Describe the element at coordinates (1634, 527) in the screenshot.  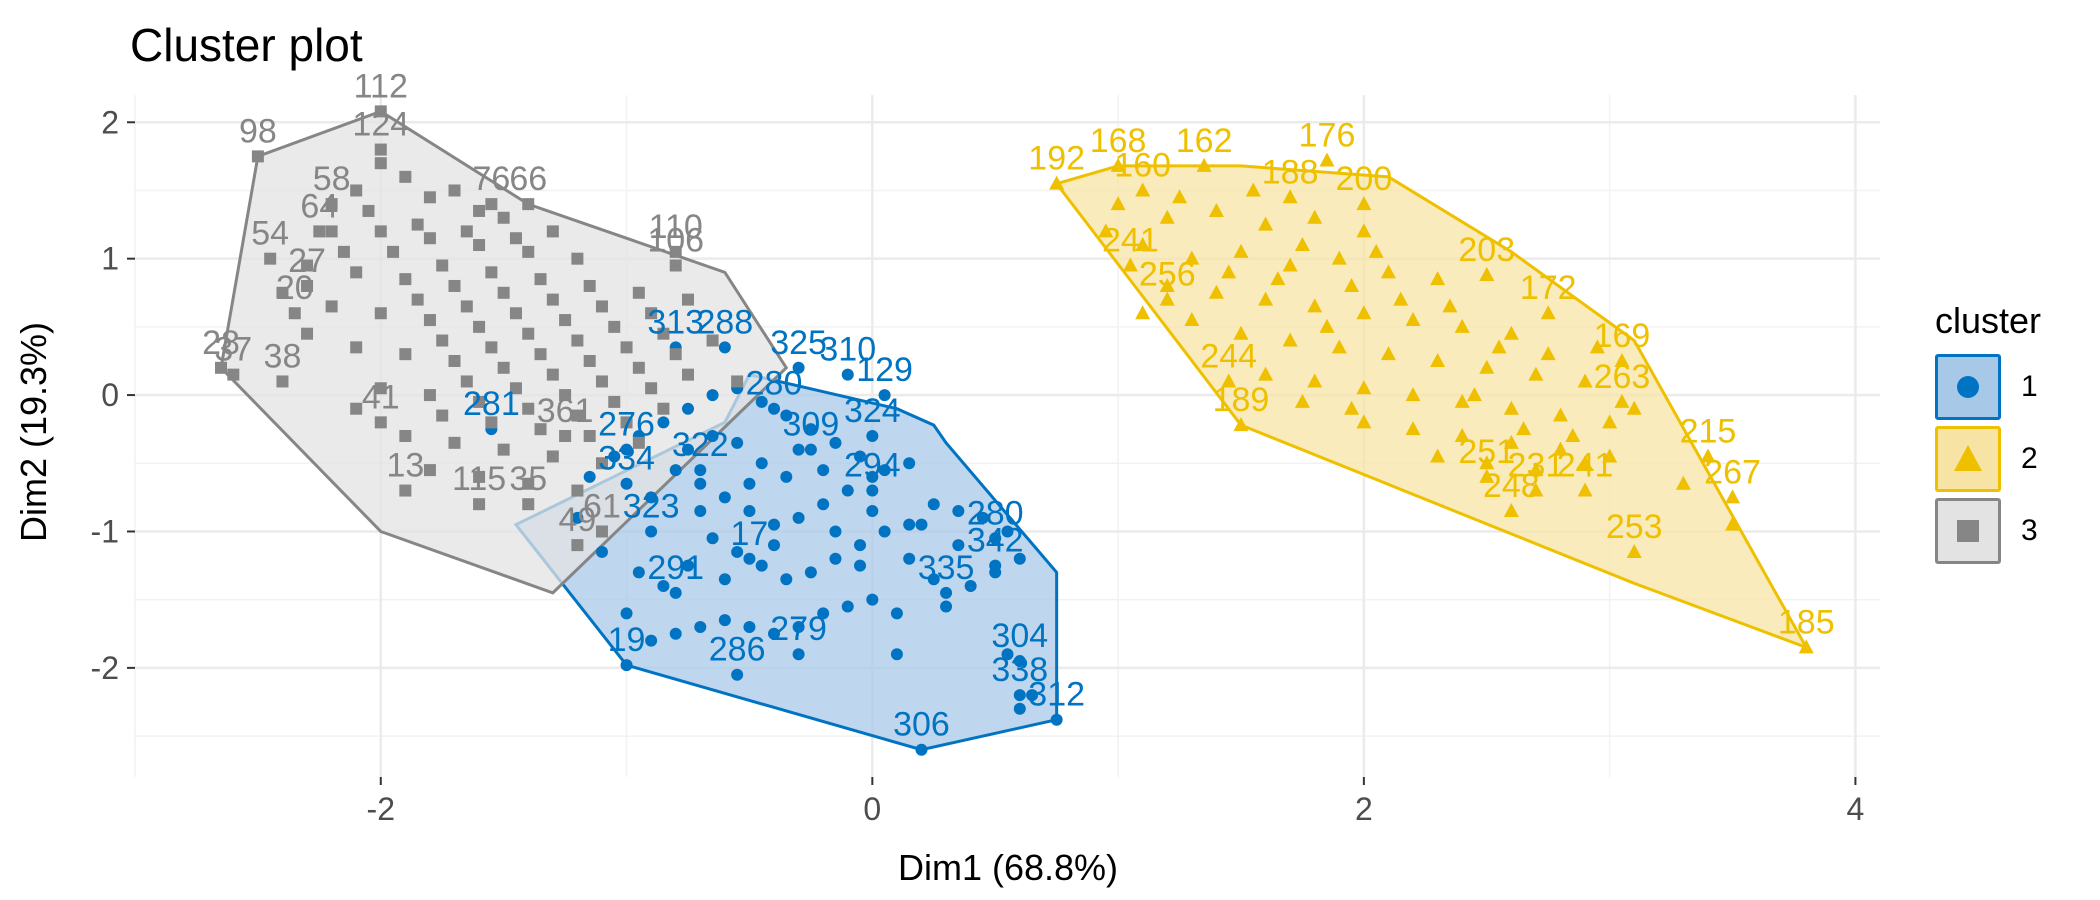
I see `point-label-cluster-2: 253` at that location.